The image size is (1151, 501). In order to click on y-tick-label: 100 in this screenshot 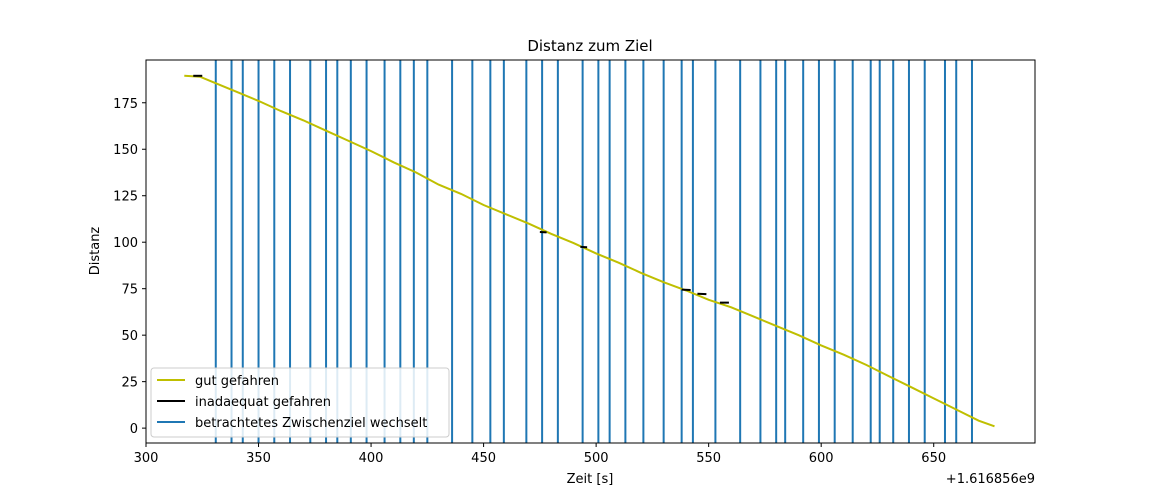, I will do `click(125, 243)`.